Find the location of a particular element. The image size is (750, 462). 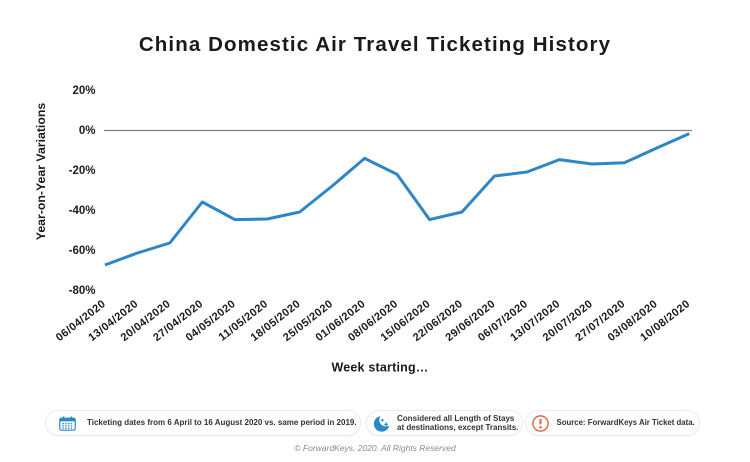

svg-text: -20% is located at coordinates (82, 171).